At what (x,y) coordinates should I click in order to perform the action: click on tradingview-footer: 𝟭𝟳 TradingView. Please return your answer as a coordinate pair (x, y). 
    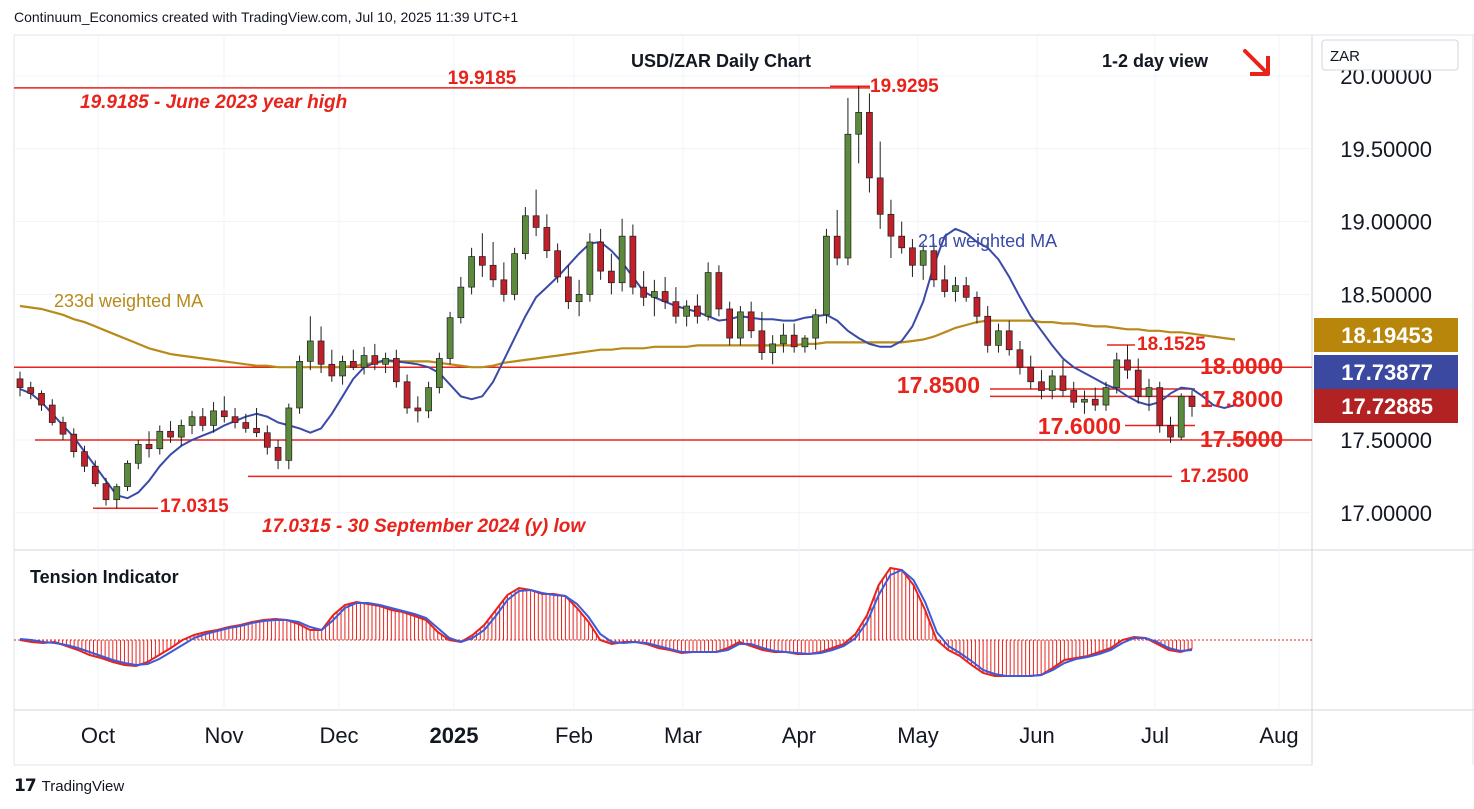
    Looking at the image, I should click on (69, 786).